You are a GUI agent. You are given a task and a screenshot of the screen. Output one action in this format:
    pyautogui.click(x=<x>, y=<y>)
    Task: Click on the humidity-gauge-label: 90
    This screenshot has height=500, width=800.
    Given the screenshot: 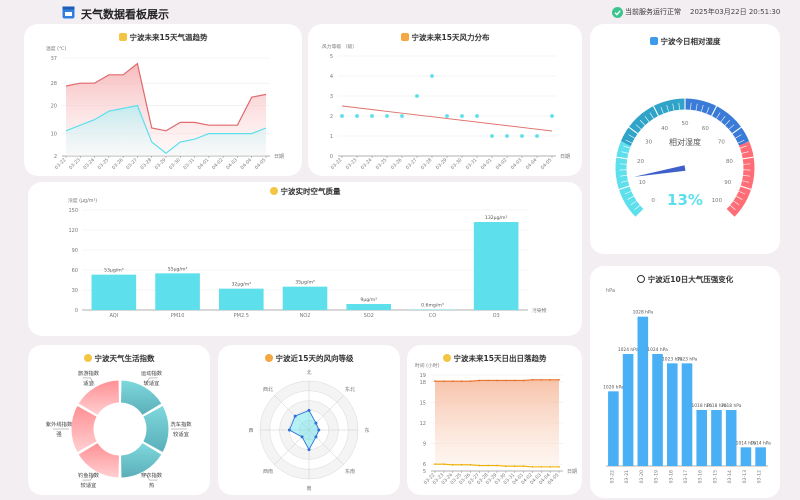 What is the action you would take?
    pyautogui.click(x=727, y=183)
    